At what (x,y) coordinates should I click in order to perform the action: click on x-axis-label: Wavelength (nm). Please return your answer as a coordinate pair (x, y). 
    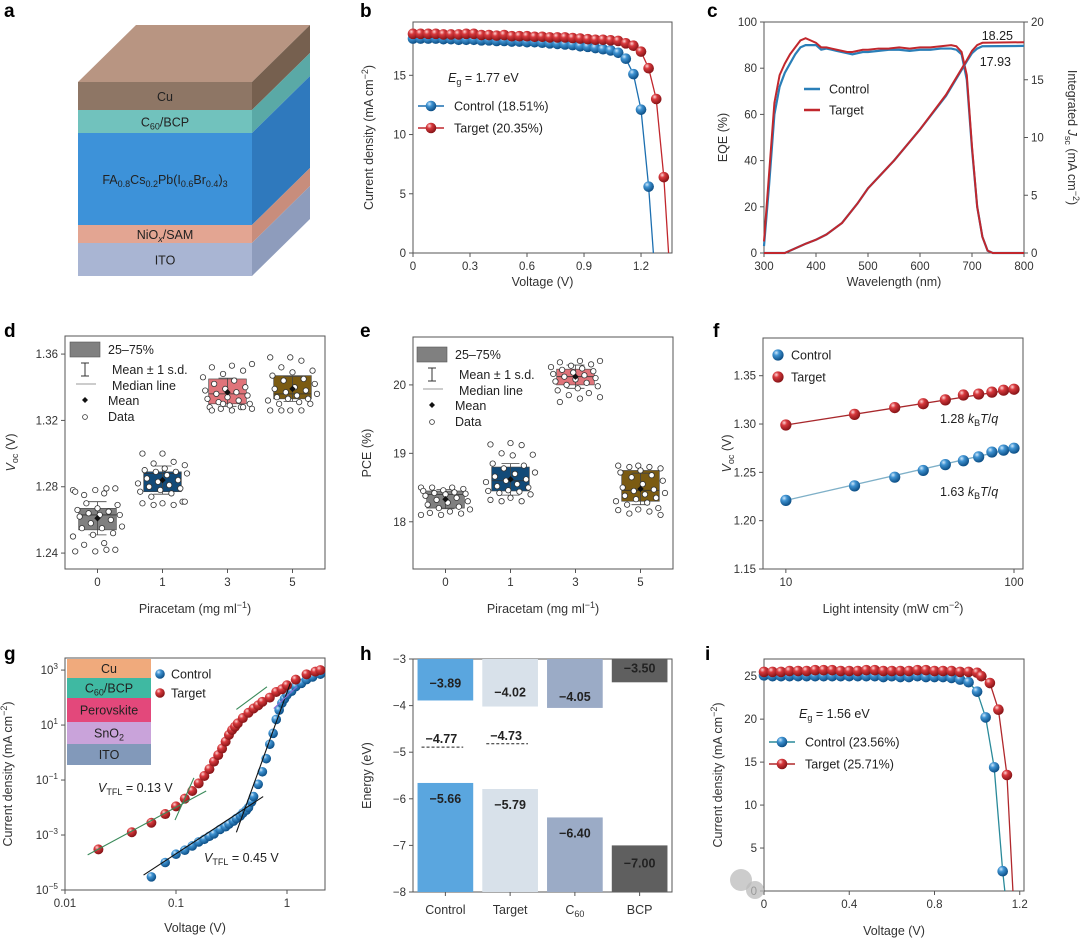
    Looking at the image, I should click on (894, 282).